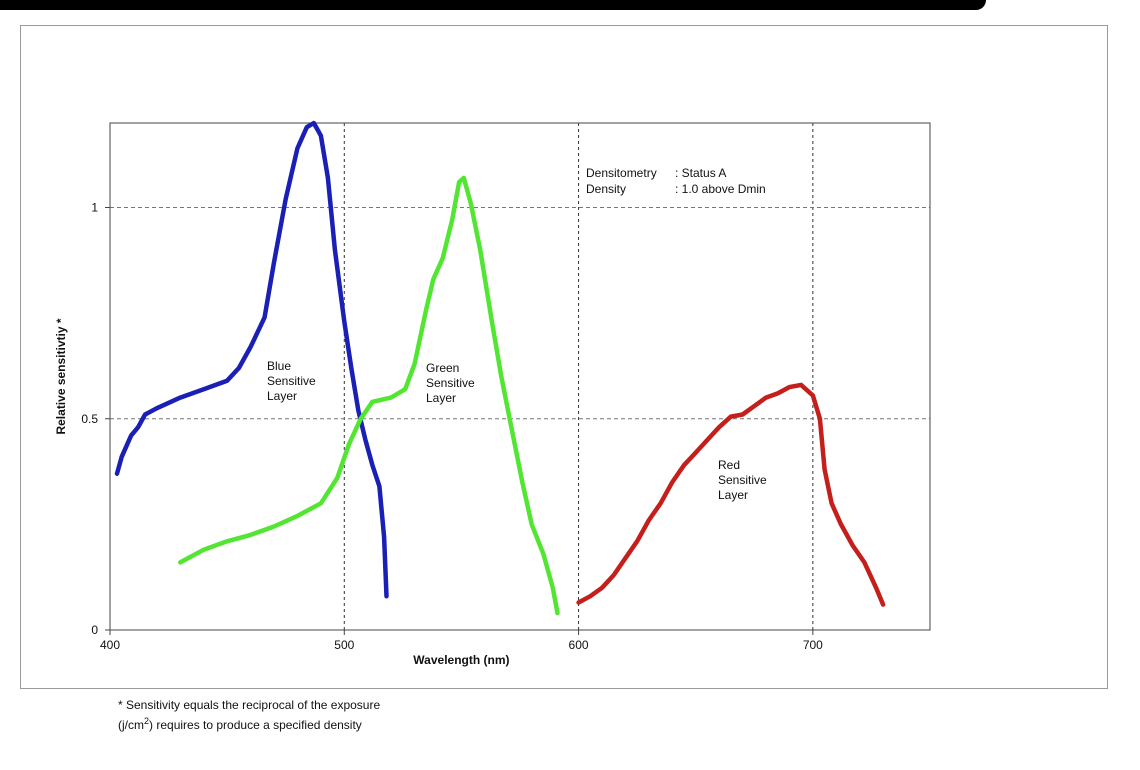 The width and height of the screenshot is (1140, 770). I want to click on x-tick-label: 500, so click(344, 645).